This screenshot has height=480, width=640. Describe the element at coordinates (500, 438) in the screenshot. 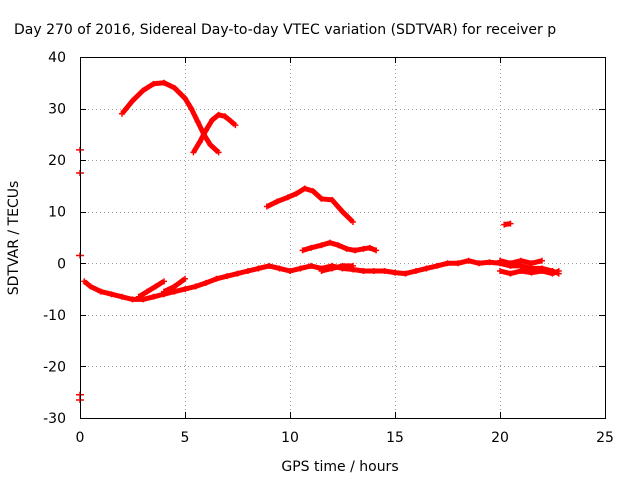

I see `x-tick-label: 20` at that location.